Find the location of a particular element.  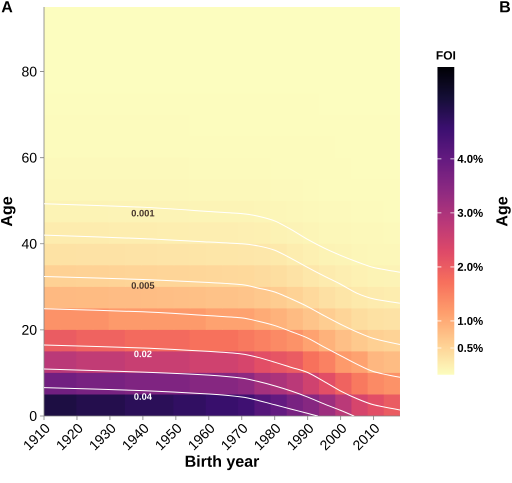

text: A is located at coordinates (7, 6).